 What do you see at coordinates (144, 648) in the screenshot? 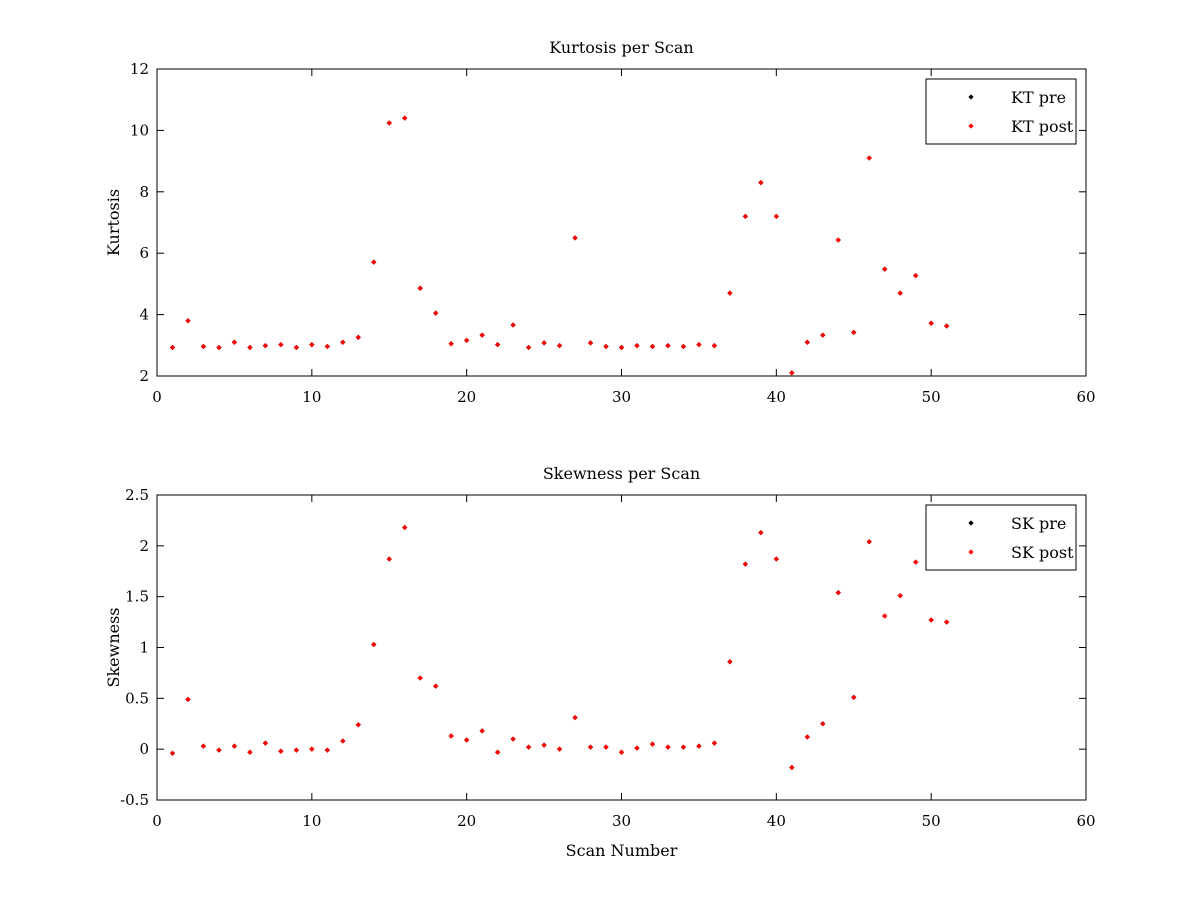
I see `skewness-y-tick-label: 1` at bounding box center [144, 648].